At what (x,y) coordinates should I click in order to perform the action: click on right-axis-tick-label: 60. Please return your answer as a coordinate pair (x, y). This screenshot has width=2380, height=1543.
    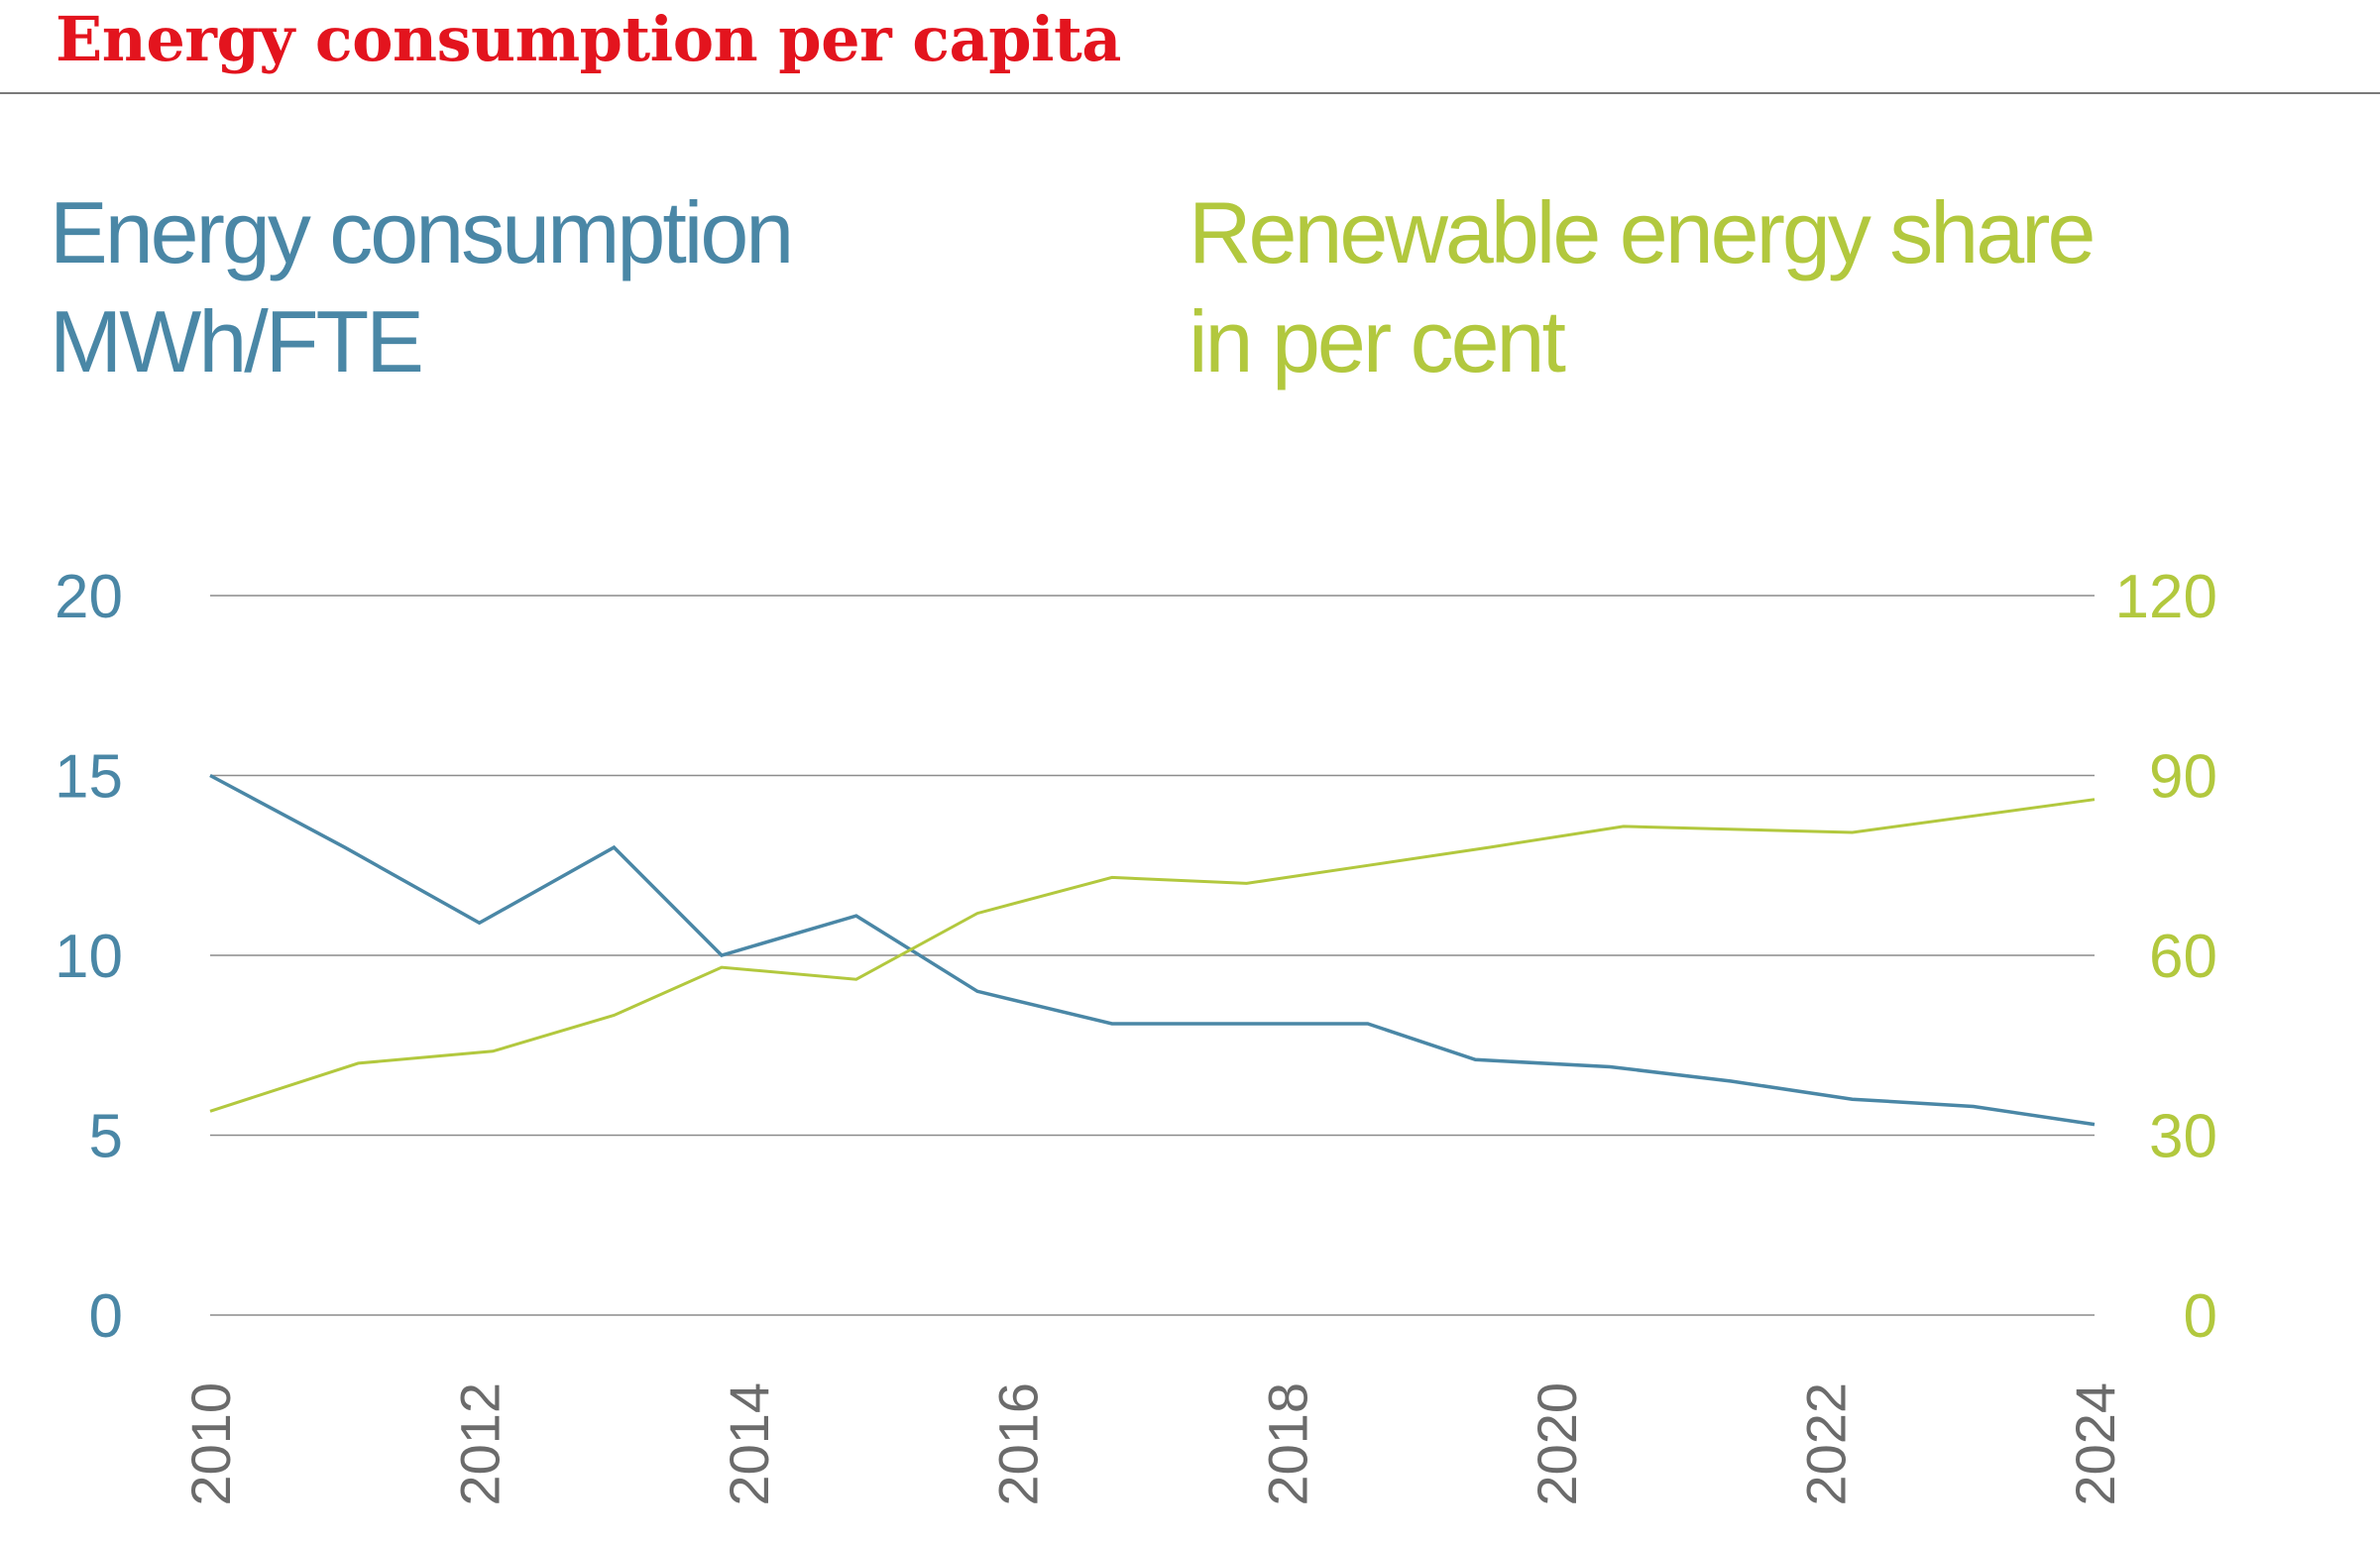
    Looking at the image, I should click on (2183, 957).